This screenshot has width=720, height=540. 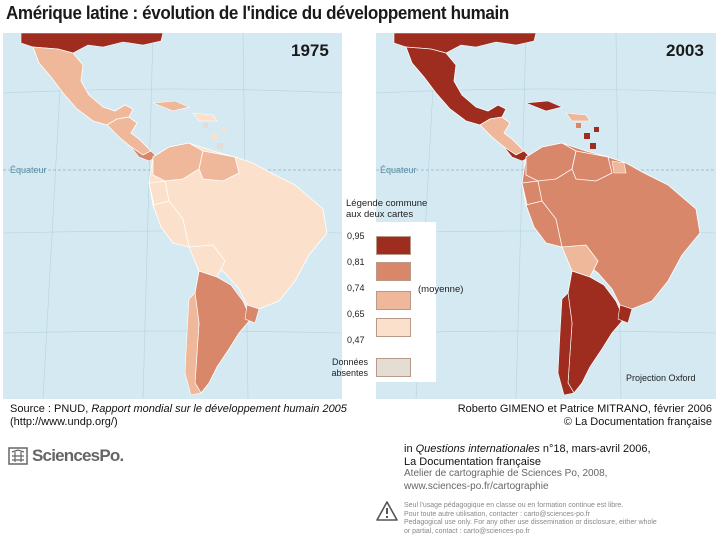 I want to click on legend-no-data-line1: Données, so click(x=349, y=362).